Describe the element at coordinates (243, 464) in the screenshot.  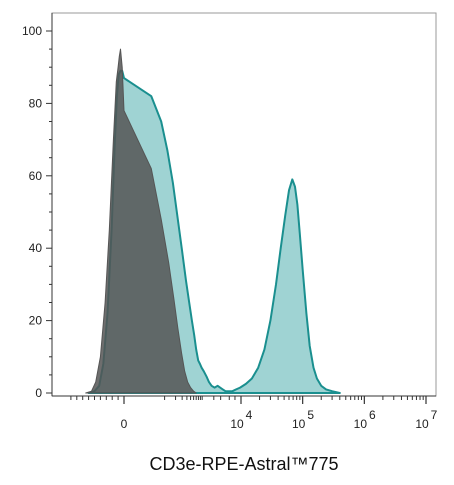
I see `x-axis-title: CD3e-RPE-Astral™775` at that location.